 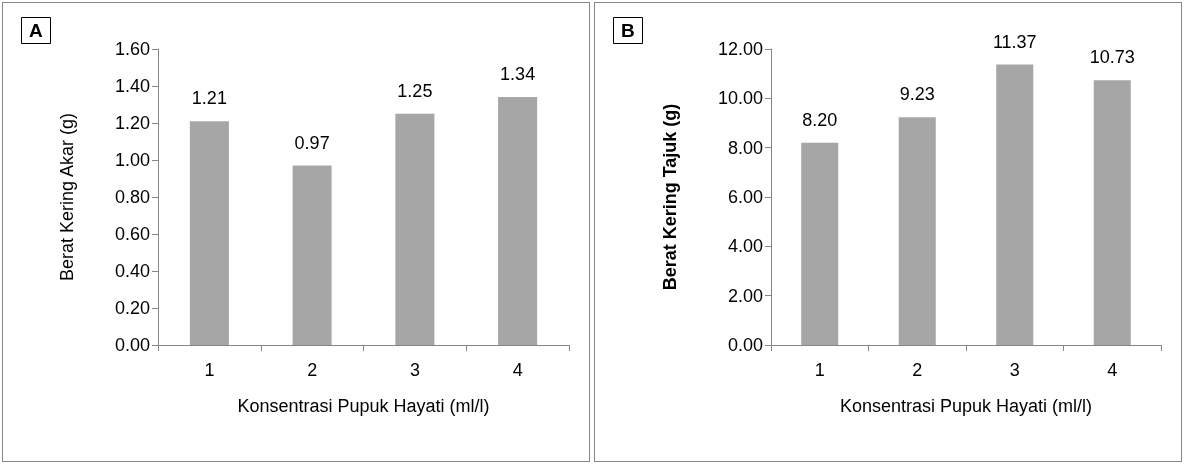 I want to click on y-tick-label: 0.80, so click(x=132, y=197).